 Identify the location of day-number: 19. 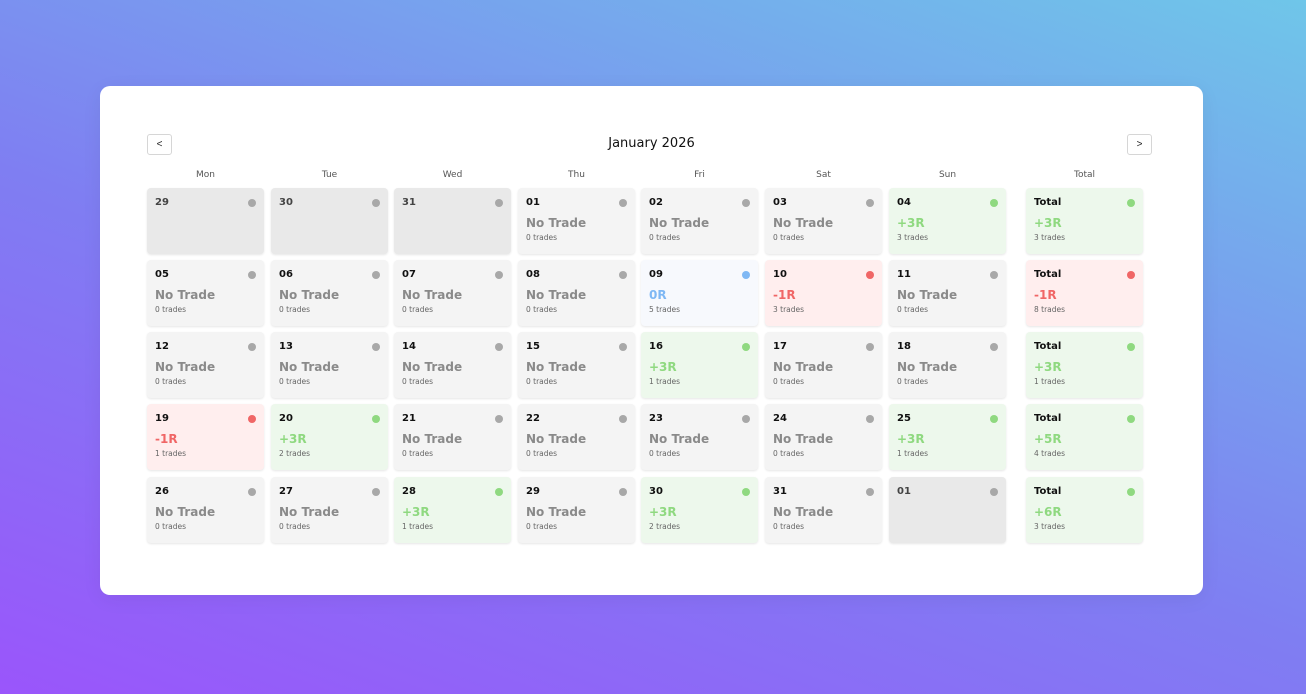
(162, 418).